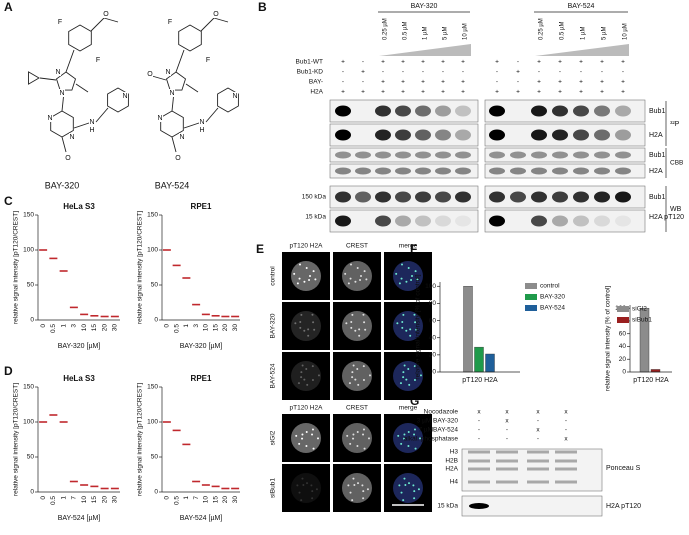 The height and width of the screenshot is (535, 689). Describe the element at coordinates (433, 337) in the screenshot. I see `y-tick-label: 40` at that location.